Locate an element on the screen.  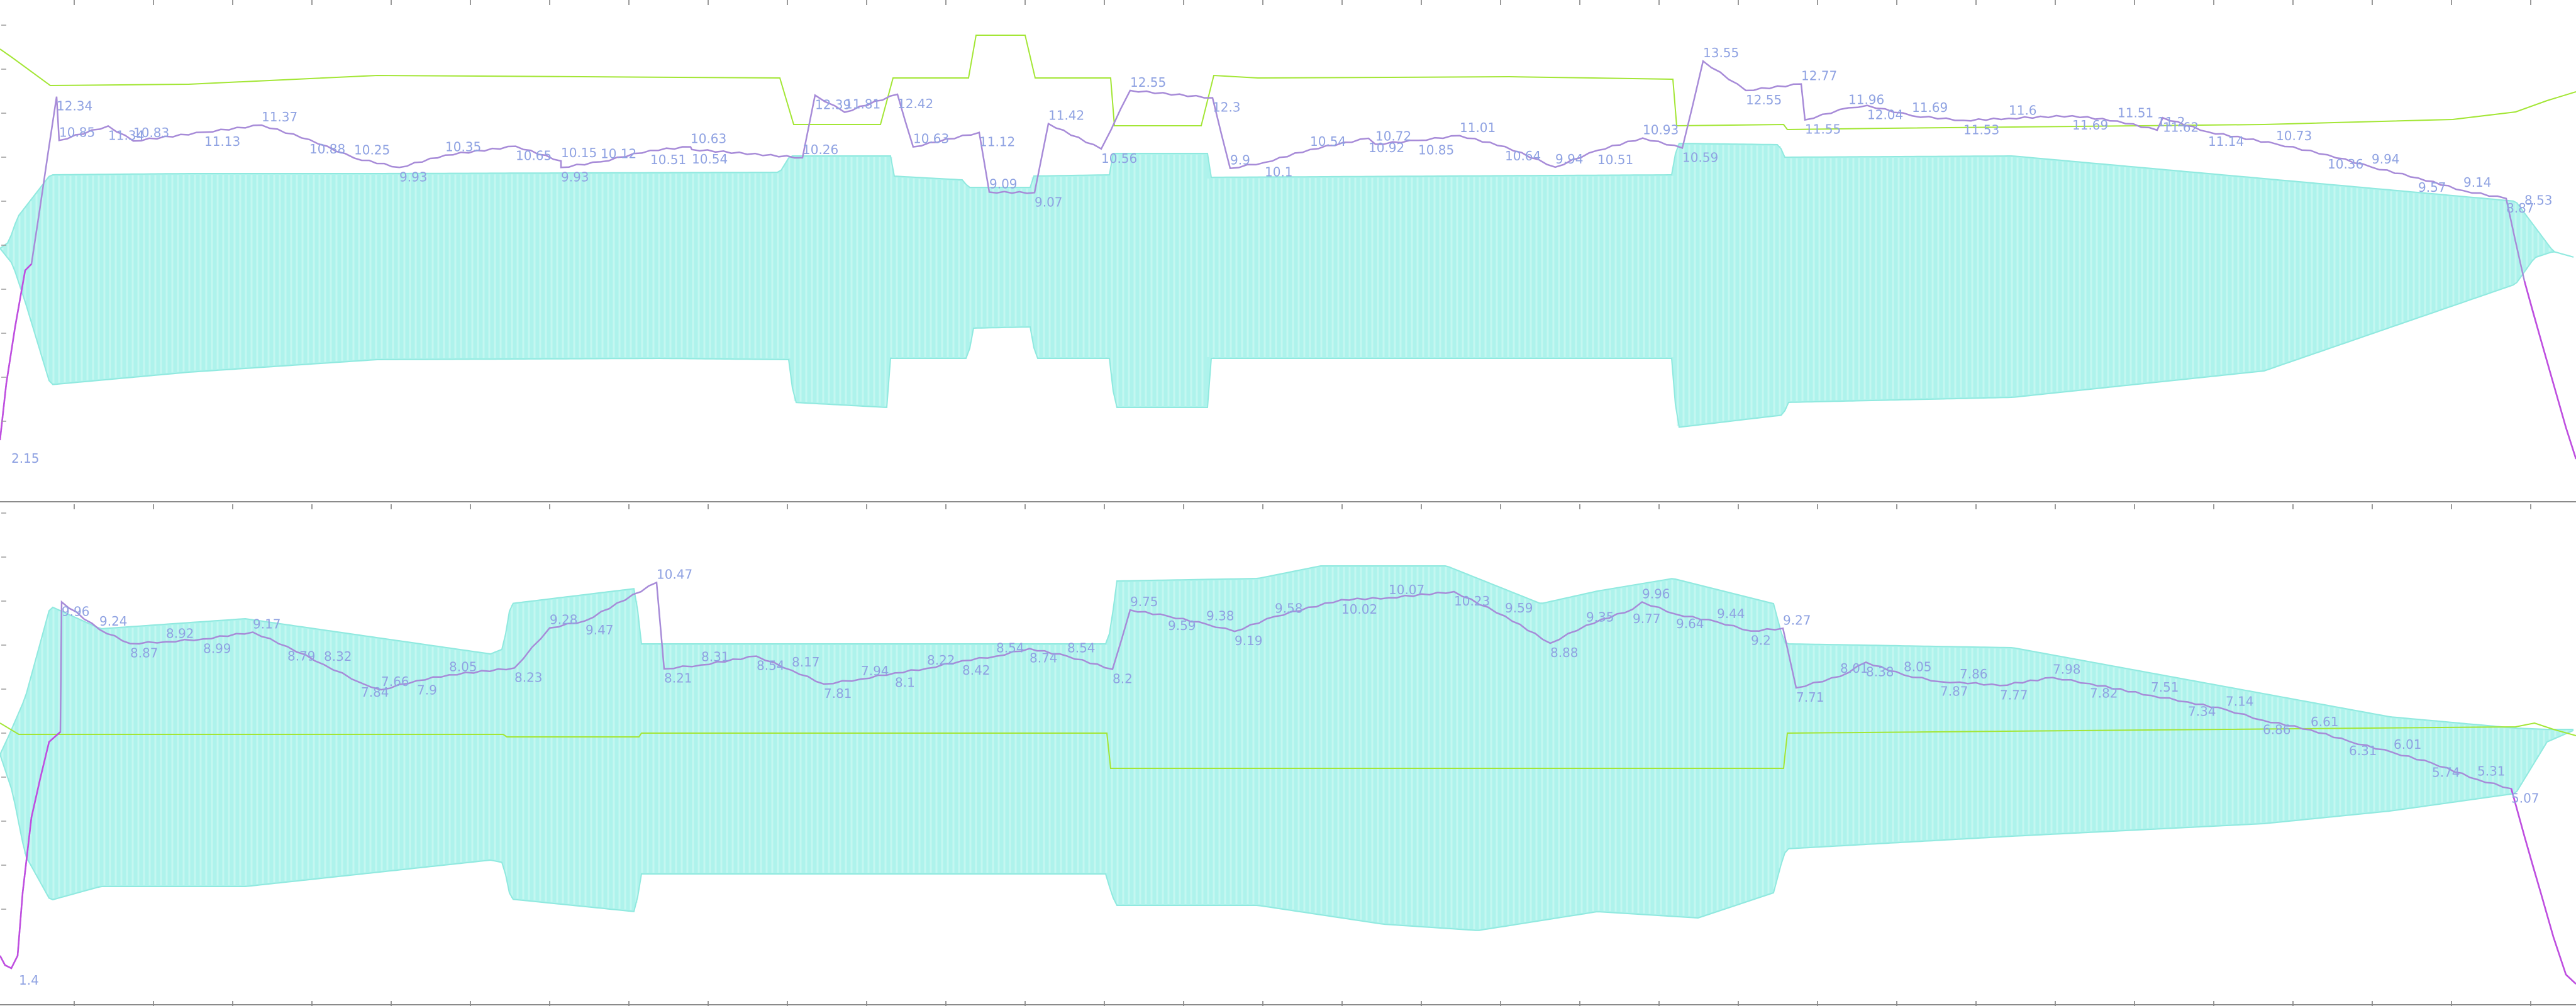
bottom-data-label: 5.31 is located at coordinates (2491, 772).